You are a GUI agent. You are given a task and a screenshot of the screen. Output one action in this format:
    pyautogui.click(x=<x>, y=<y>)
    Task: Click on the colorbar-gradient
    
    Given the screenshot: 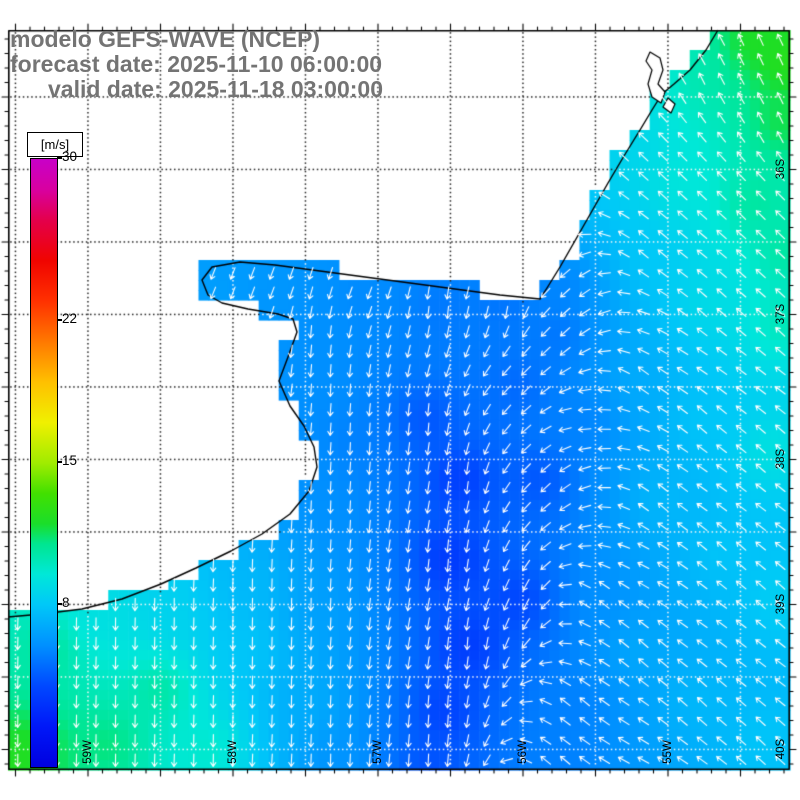 What is the action you would take?
    pyautogui.click(x=44, y=463)
    